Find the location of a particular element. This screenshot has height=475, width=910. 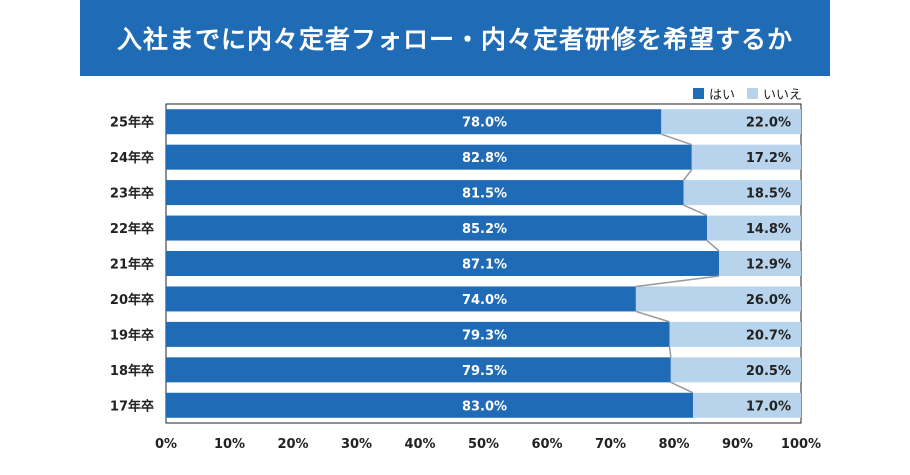

chart-title: 入社までに内々定者フォロー・内々定者研修を希望するか is located at coordinates (454, 39).